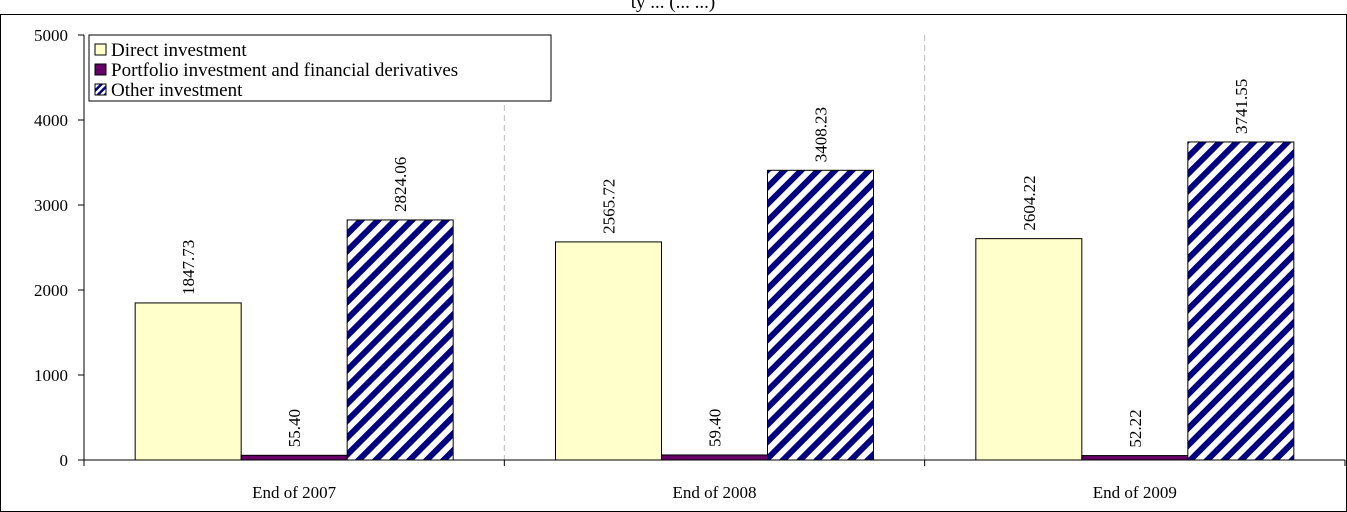  Describe the element at coordinates (1029, 202) in the screenshot. I see `data-label: 2604.22` at that location.